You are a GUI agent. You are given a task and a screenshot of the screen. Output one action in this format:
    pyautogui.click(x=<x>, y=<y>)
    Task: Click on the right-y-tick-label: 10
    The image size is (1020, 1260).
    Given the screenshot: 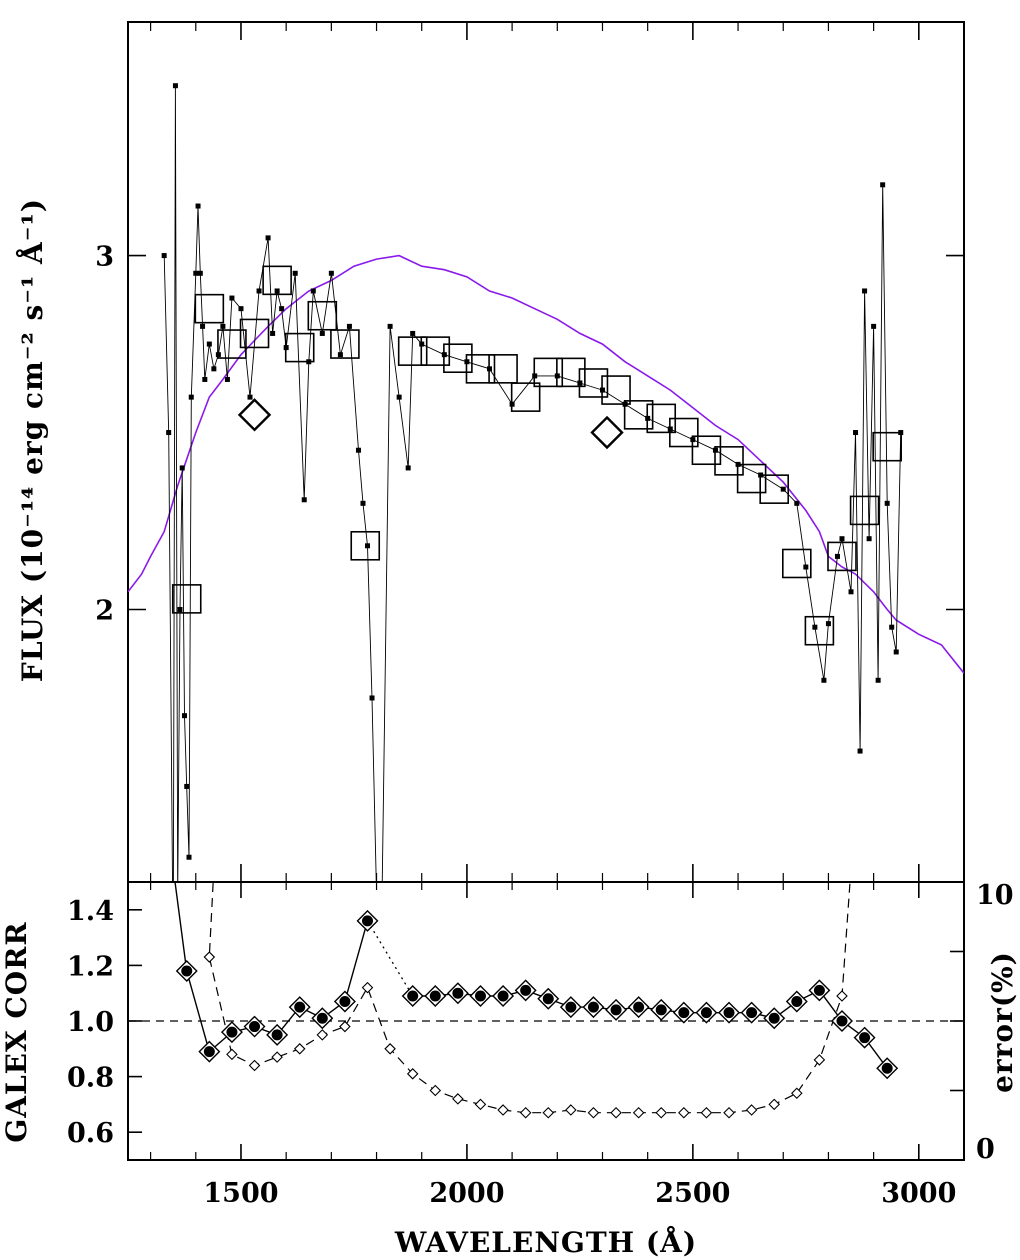 What is the action you would take?
    pyautogui.click(x=995, y=895)
    